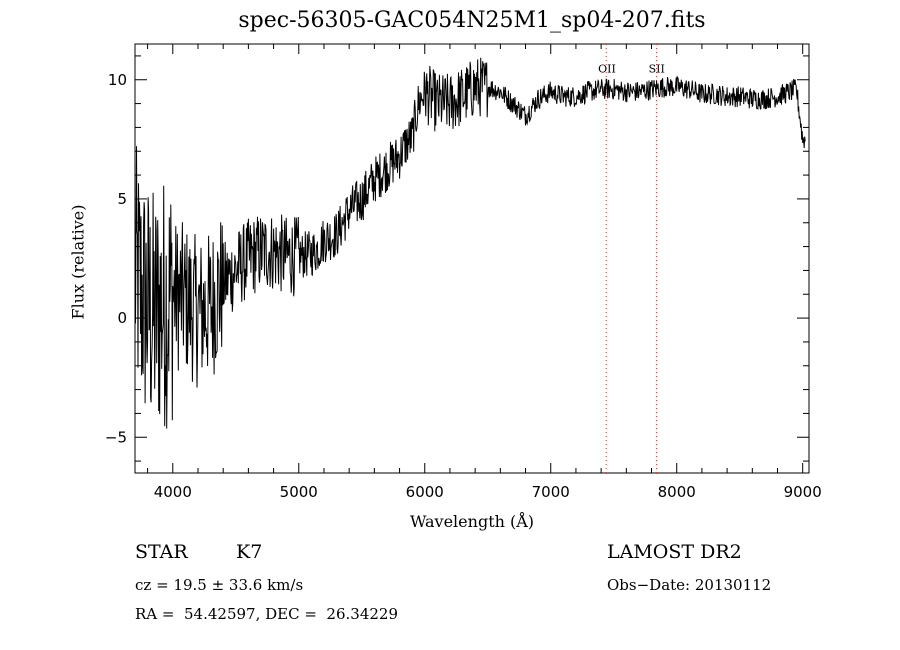  What do you see at coordinates (607, 69) in the screenshot?
I see `line-marker-label: OII` at bounding box center [607, 69].